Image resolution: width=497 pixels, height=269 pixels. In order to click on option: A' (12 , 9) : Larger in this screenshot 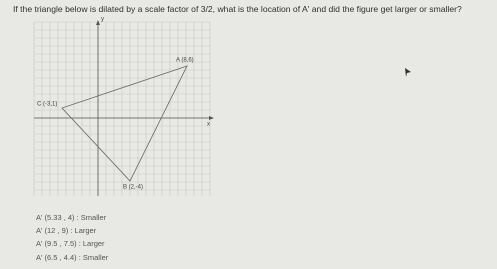, I will do `click(66, 230)`.